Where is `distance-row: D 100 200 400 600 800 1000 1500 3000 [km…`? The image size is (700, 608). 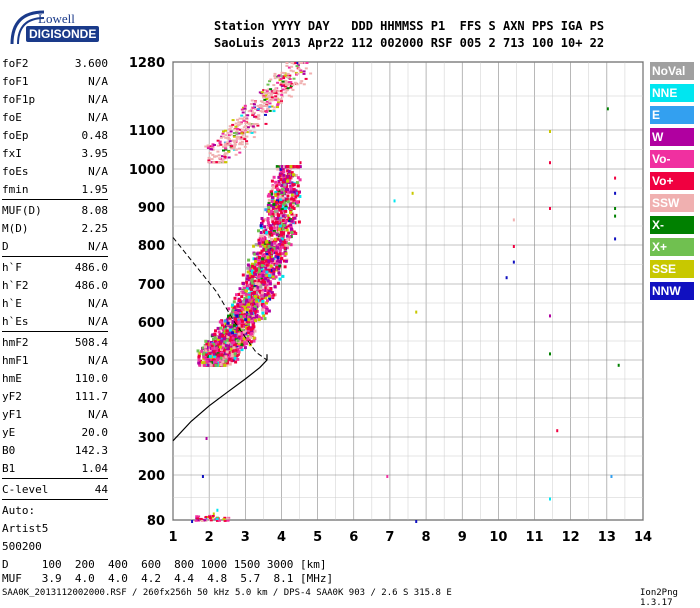 distance-row: D 100 200 400 600 800 1000 1500 3000 [km… is located at coordinates (164, 564).